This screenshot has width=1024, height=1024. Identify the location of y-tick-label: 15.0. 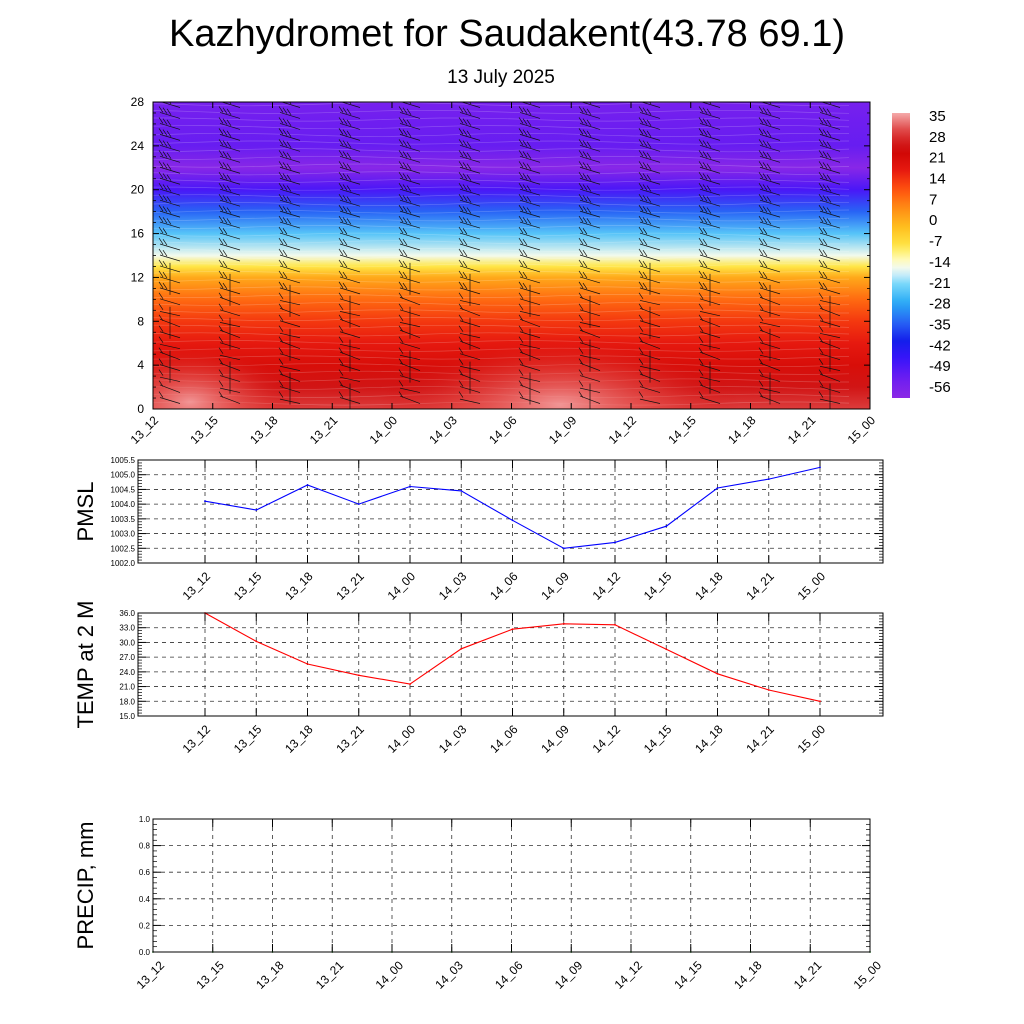
(127, 716).